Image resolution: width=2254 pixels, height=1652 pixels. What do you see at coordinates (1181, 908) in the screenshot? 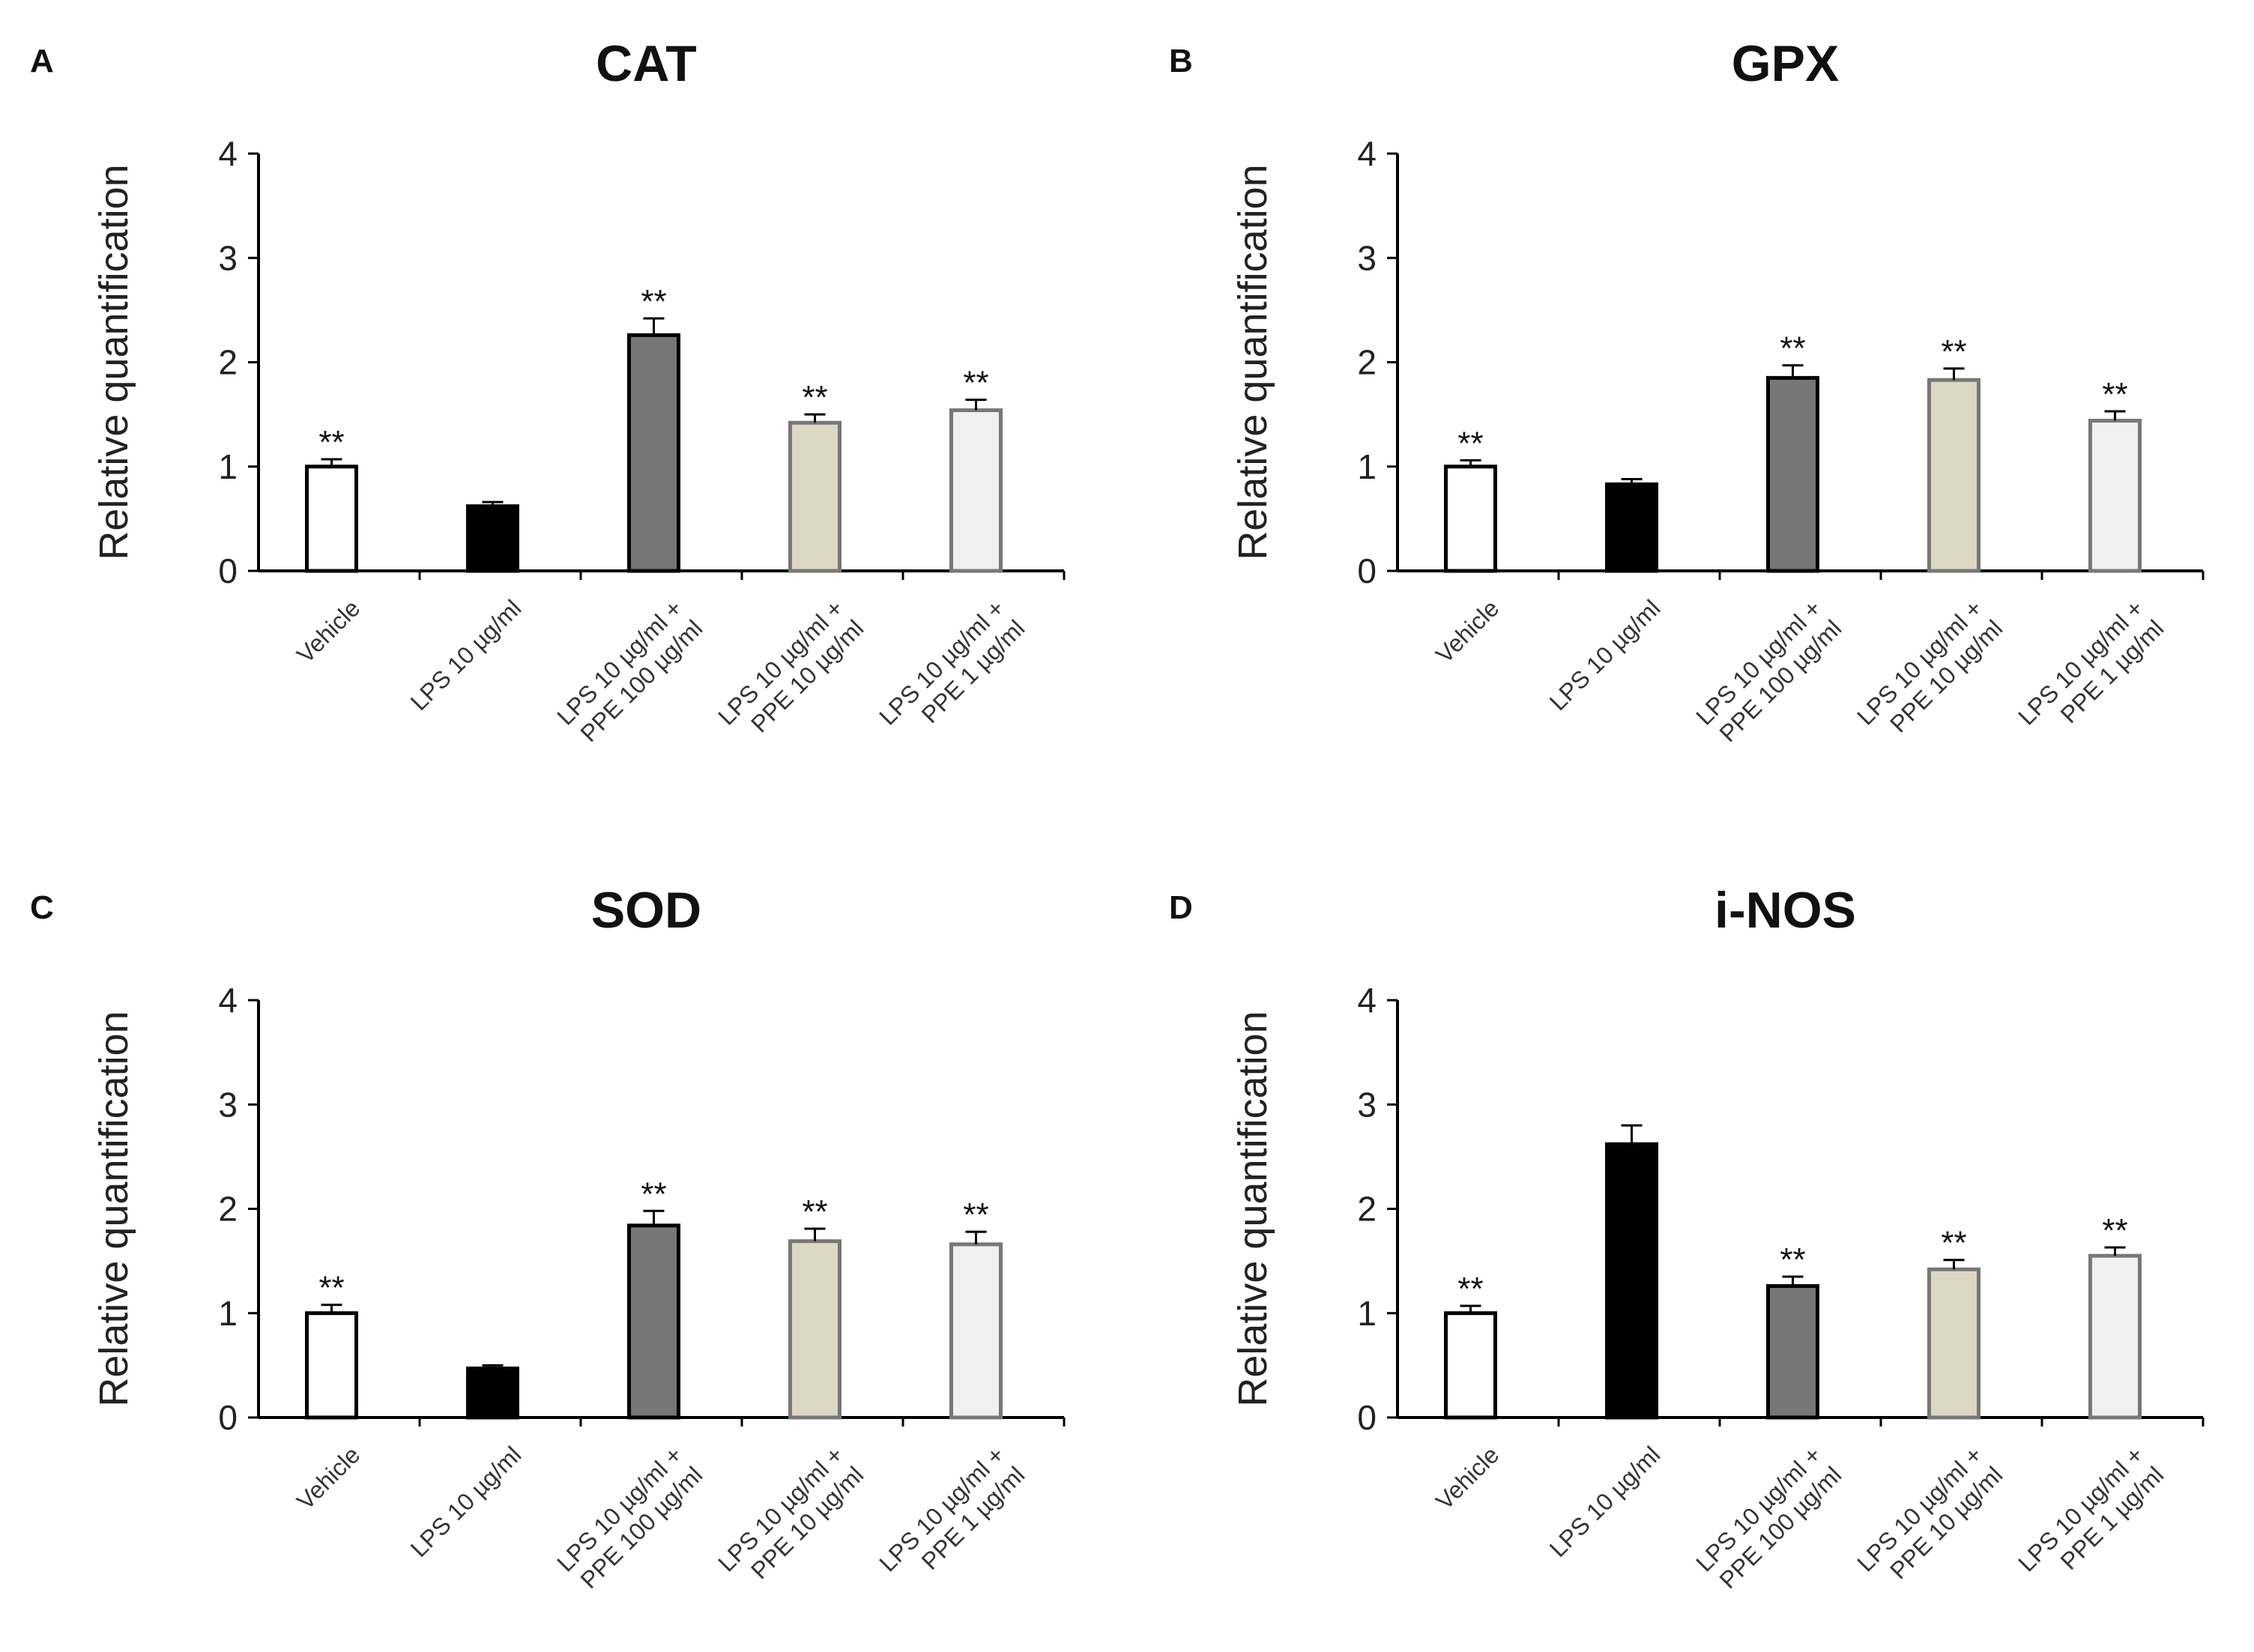
I see `panel-letter: D` at bounding box center [1181, 908].